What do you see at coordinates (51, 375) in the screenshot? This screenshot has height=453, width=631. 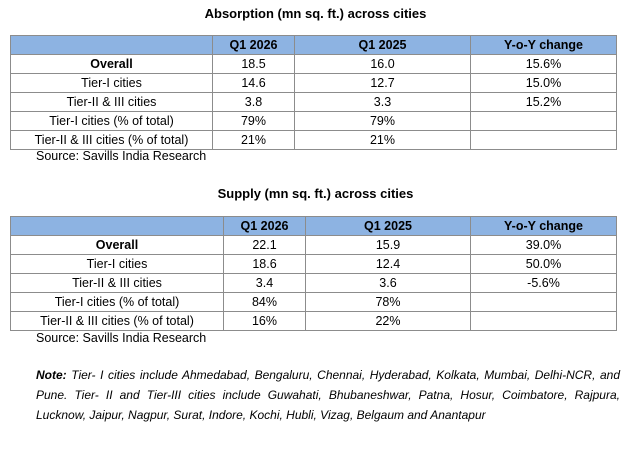 I see `note-label: Note:` at bounding box center [51, 375].